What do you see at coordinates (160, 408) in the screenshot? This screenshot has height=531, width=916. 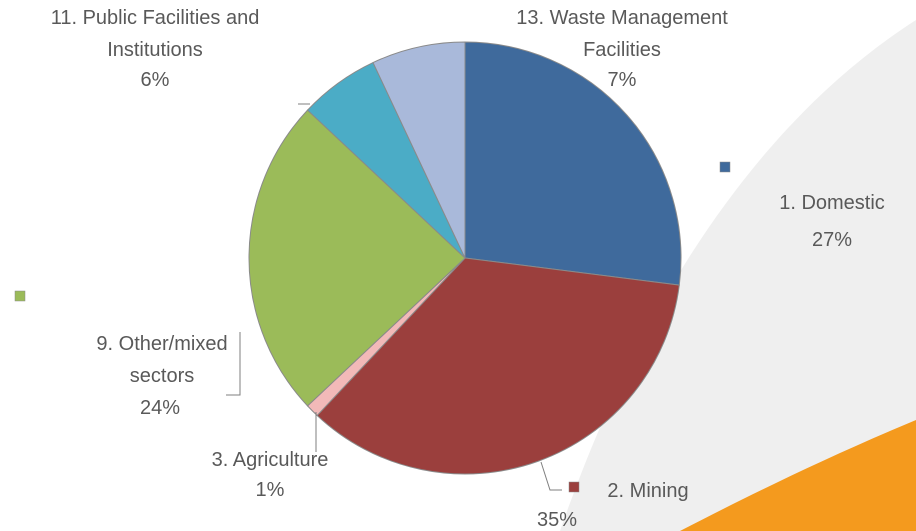 I see `slice-value: 24%` at bounding box center [160, 408].